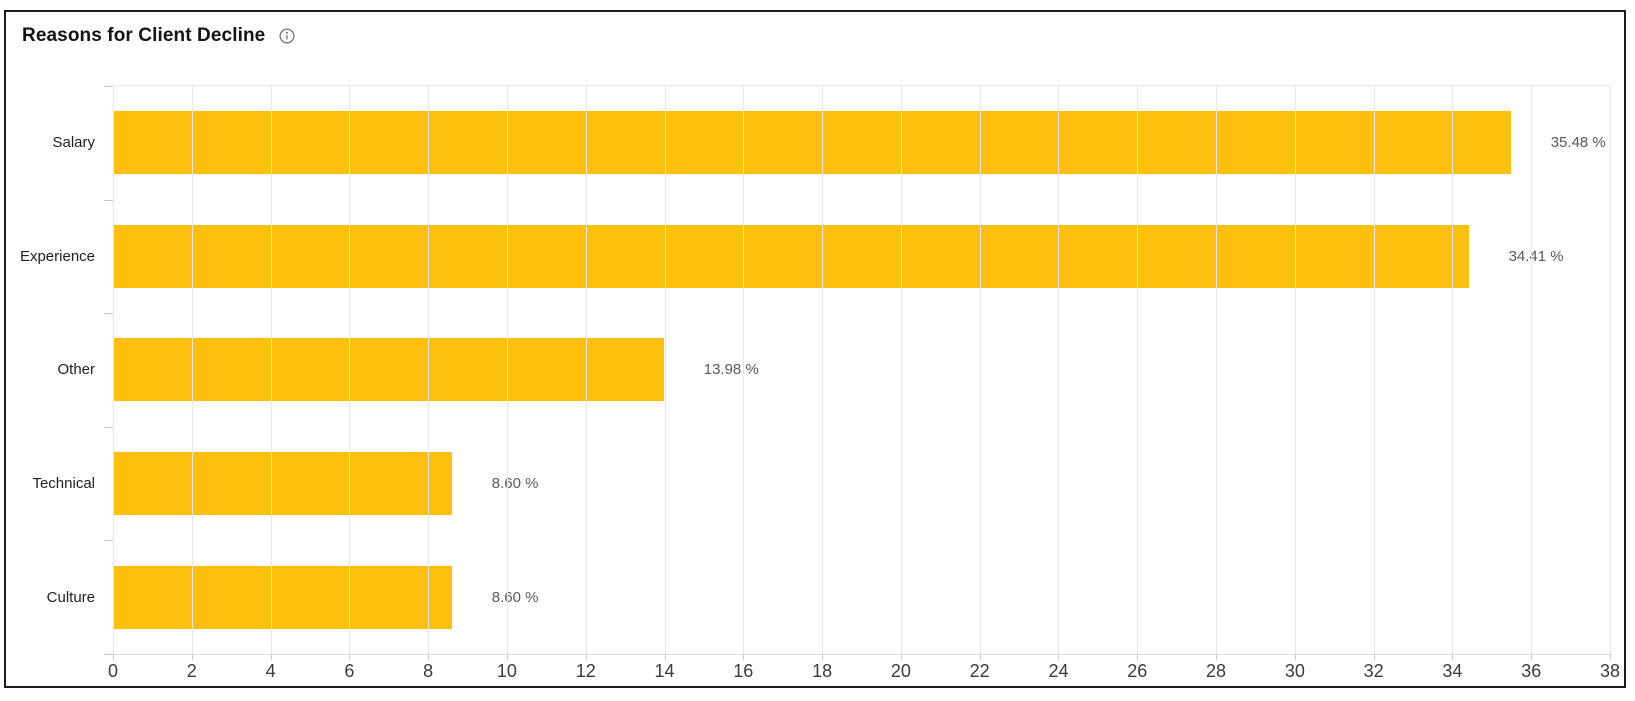 This screenshot has width=1635, height=701. I want to click on x-tick-label: 36, so click(1531, 671).